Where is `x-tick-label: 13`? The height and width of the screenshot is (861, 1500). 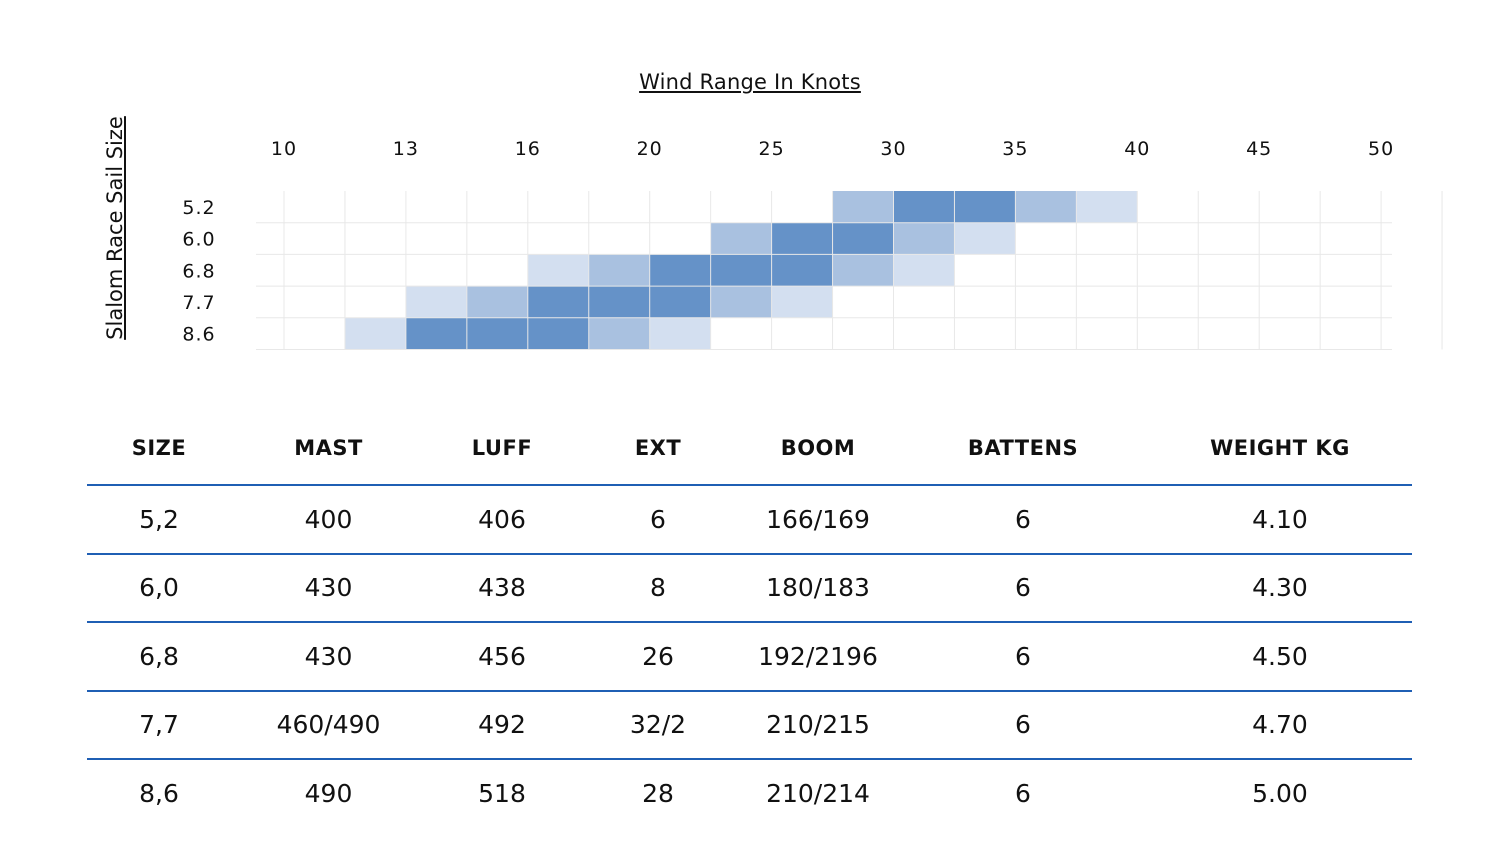 x-tick-label: 13 is located at coordinates (406, 149).